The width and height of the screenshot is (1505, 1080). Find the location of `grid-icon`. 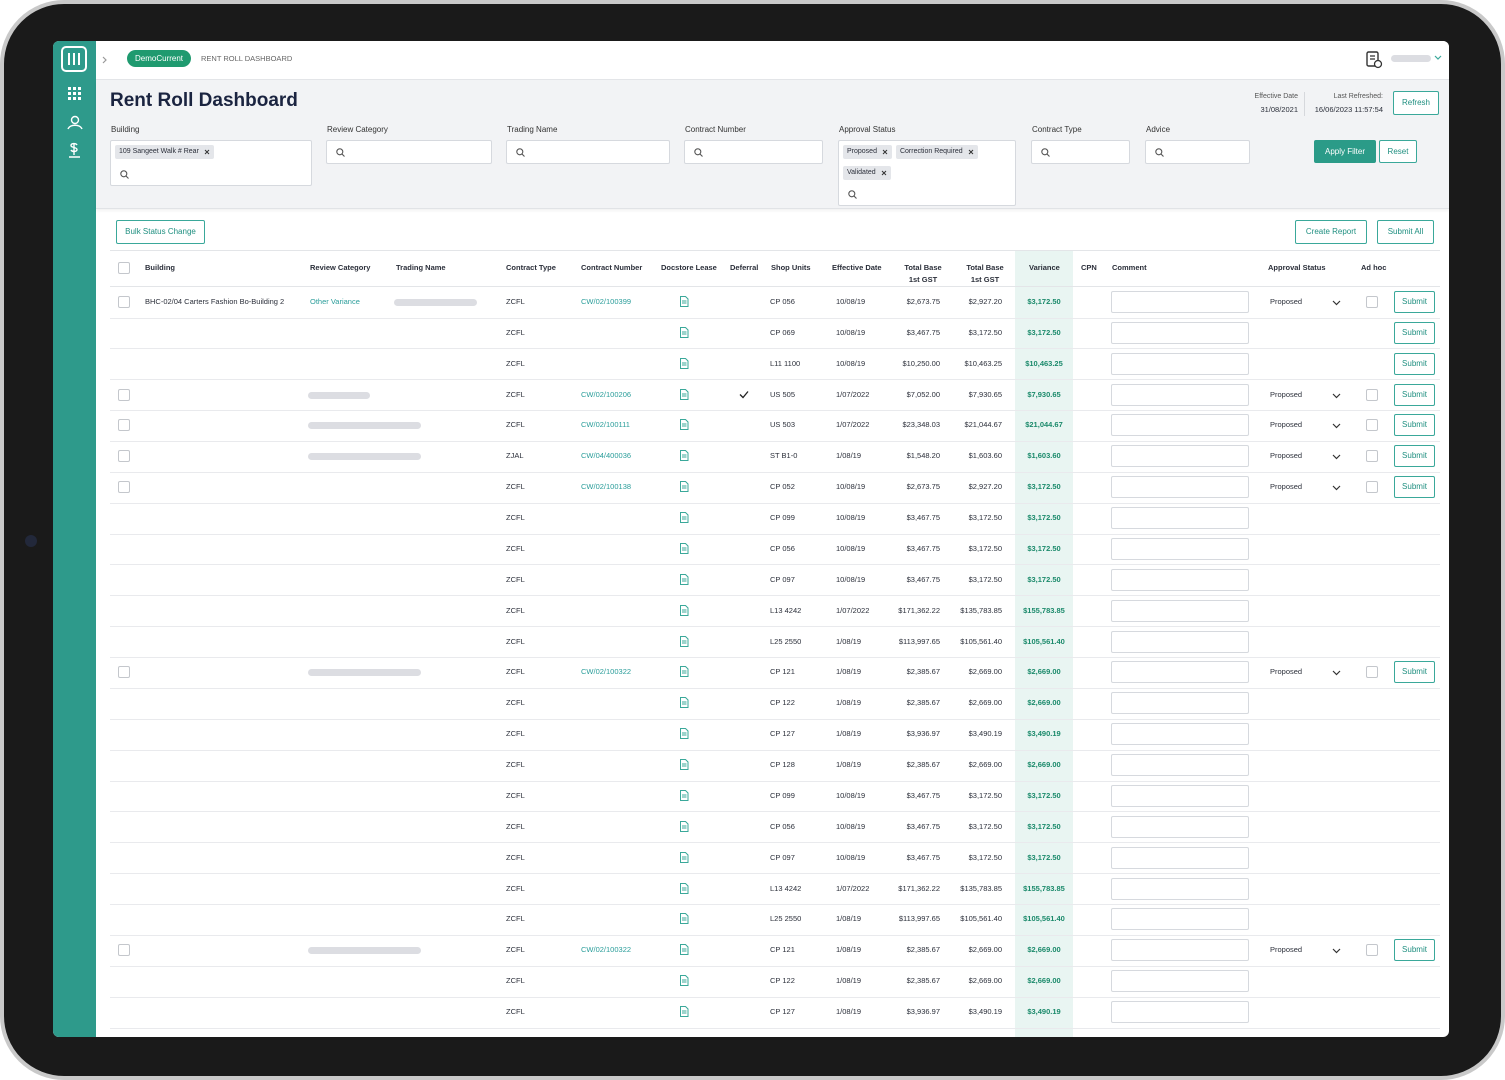

grid-icon is located at coordinates (74, 93).